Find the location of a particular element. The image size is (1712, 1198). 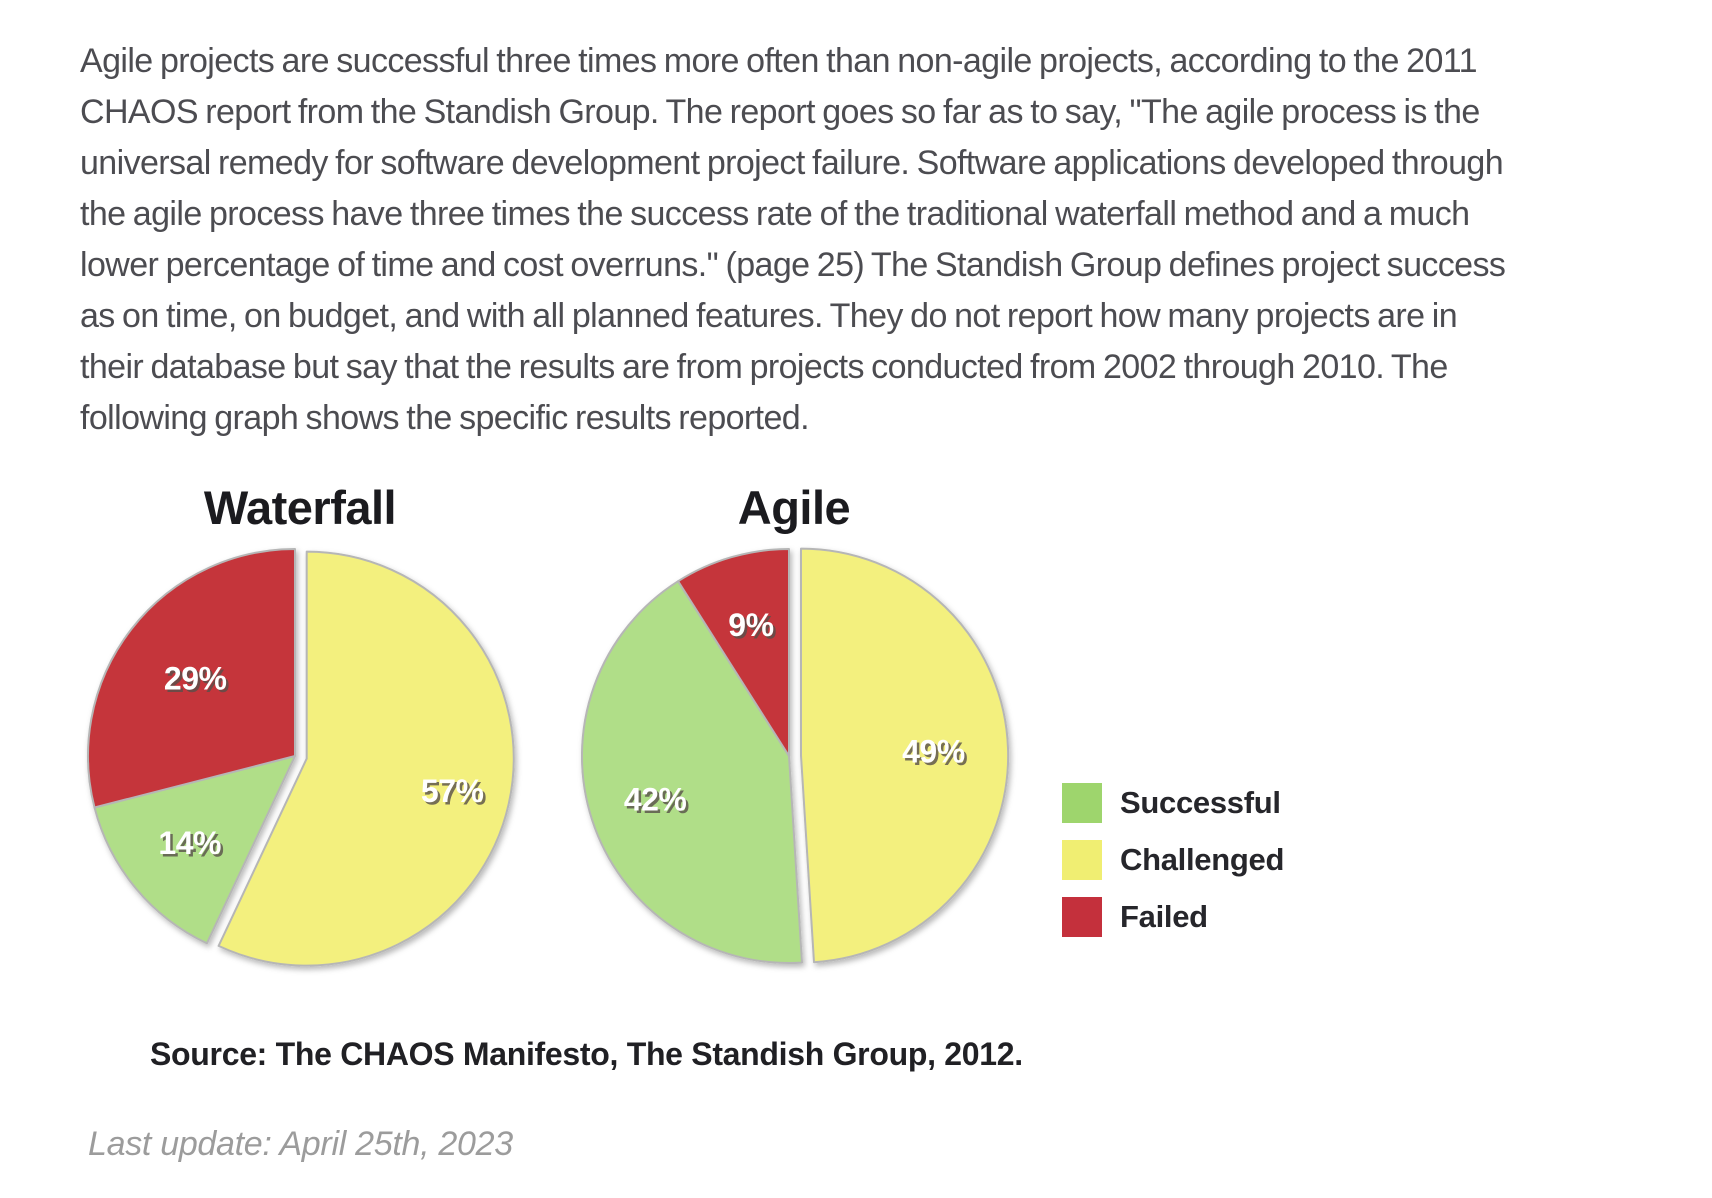

pie-label-shadow: 29% is located at coordinates (197, 681).